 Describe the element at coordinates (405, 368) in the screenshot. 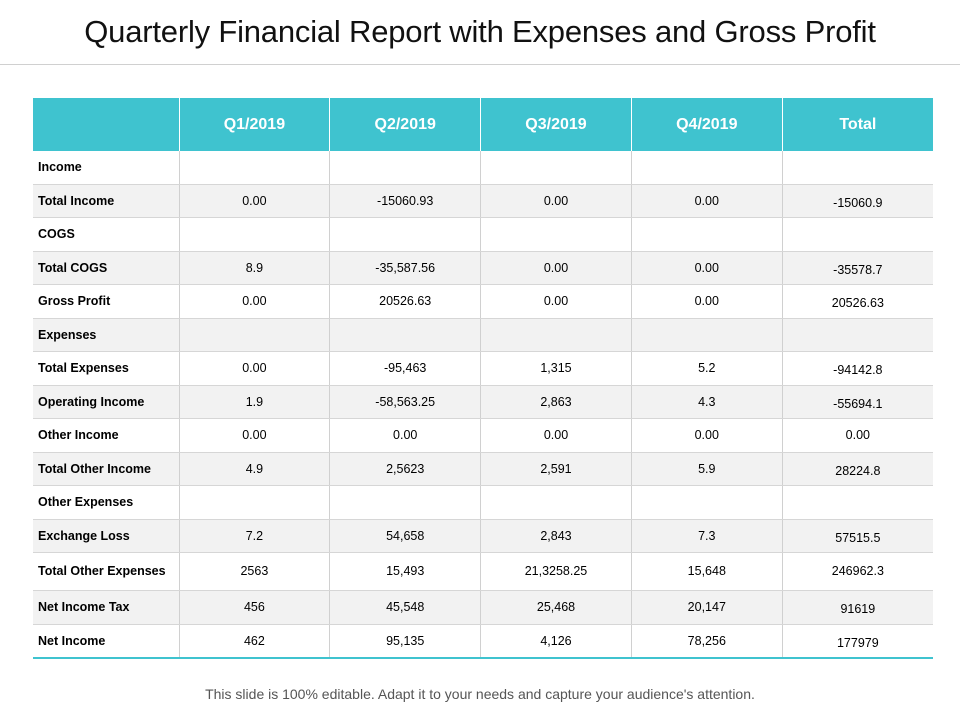

I see `cell-q2: -95,463` at that location.